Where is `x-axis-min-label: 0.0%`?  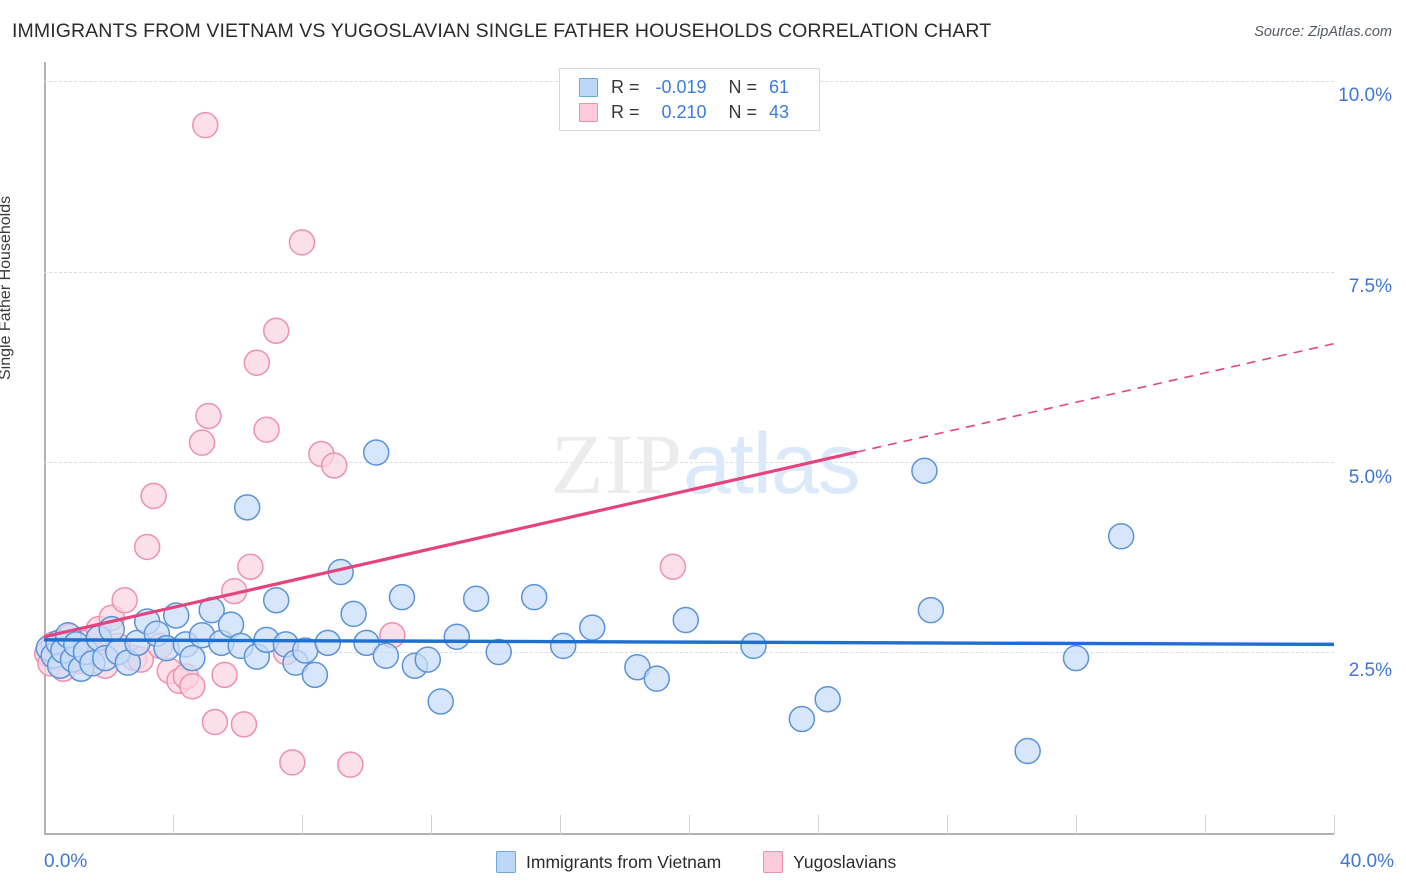
x-axis-min-label: 0.0% is located at coordinates (66, 861).